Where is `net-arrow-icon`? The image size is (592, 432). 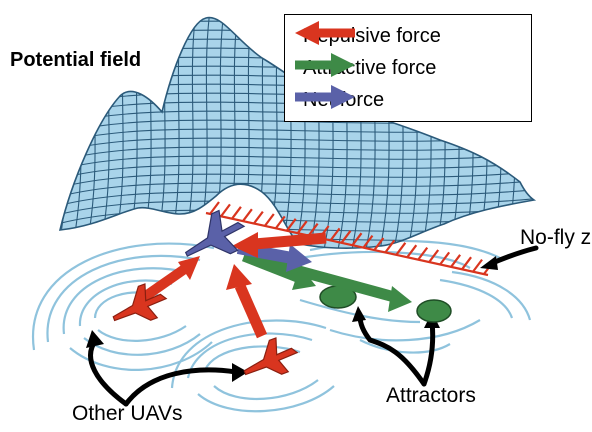 net-arrow-icon is located at coordinates (325, 97).